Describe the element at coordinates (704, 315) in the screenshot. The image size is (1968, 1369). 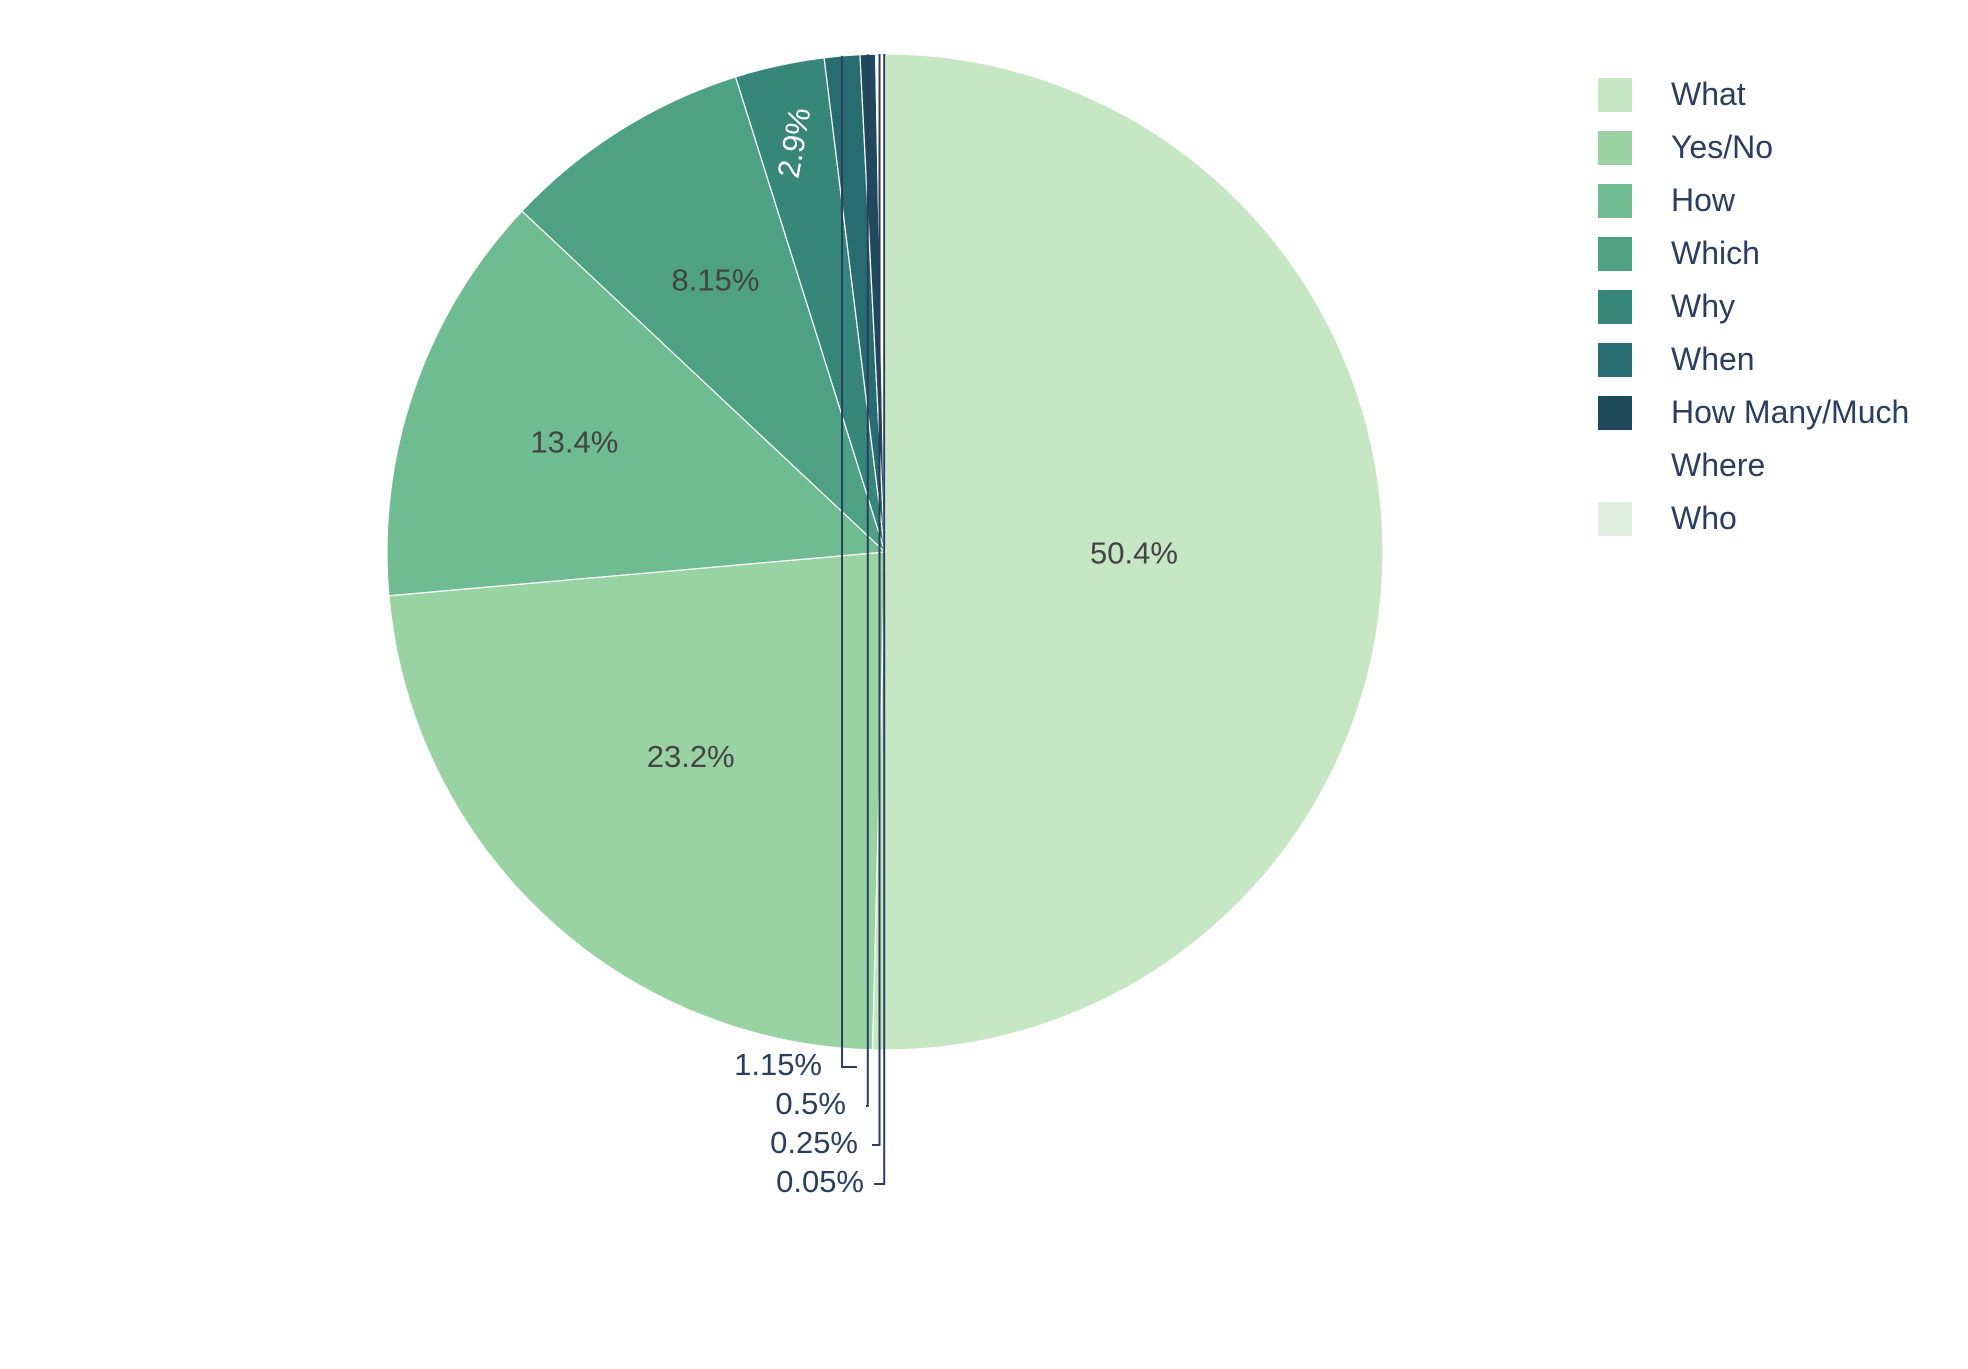
I see `pie-slice-which` at that location.